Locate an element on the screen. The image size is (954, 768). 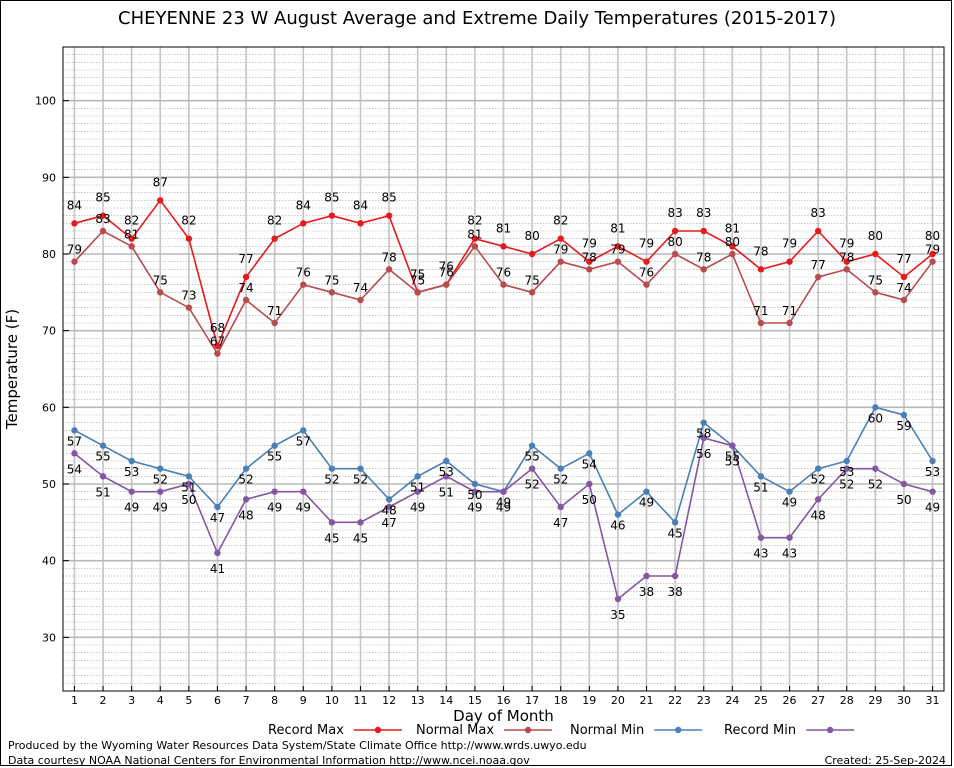
x-tick-label: 31 is located at coordinates (933, 700).